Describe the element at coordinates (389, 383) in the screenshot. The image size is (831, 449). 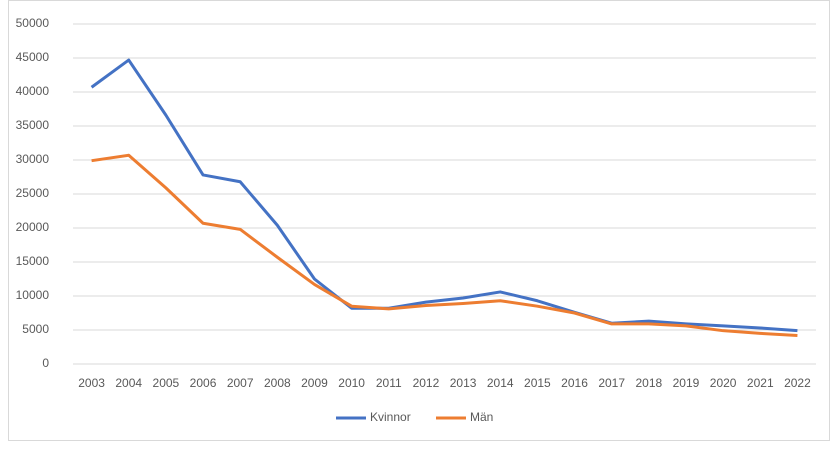
I see `x-tick-label: 2011` at that location.